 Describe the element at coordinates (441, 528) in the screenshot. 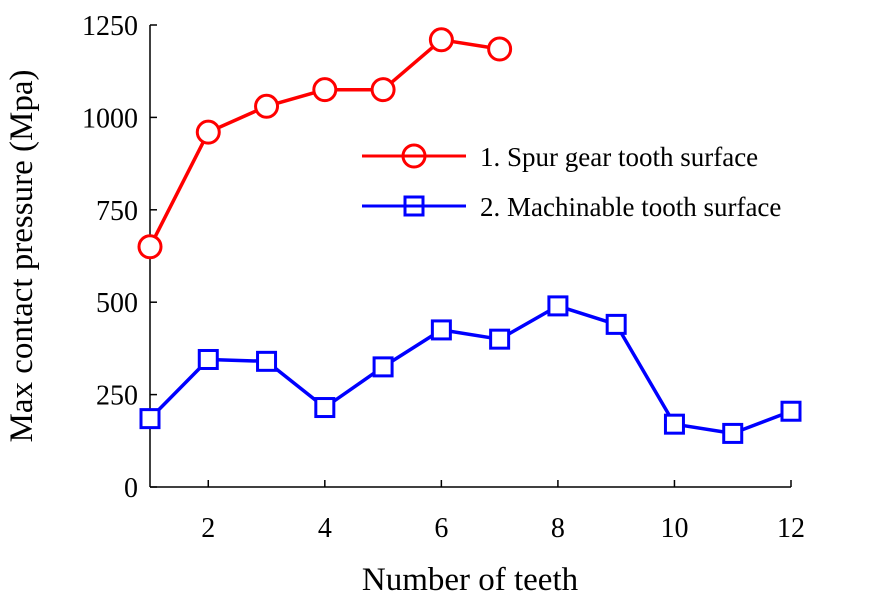

I see `x-tick-label: 6` at that location.